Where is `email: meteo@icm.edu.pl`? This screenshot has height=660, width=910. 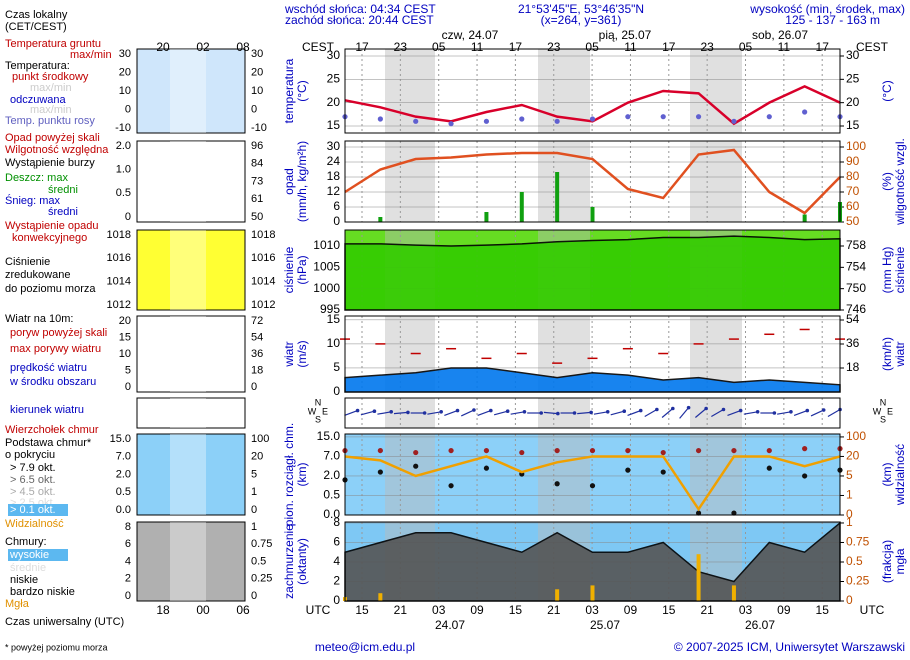
email: meteo@icm.edu.pl is located at coordinates (365, 647).